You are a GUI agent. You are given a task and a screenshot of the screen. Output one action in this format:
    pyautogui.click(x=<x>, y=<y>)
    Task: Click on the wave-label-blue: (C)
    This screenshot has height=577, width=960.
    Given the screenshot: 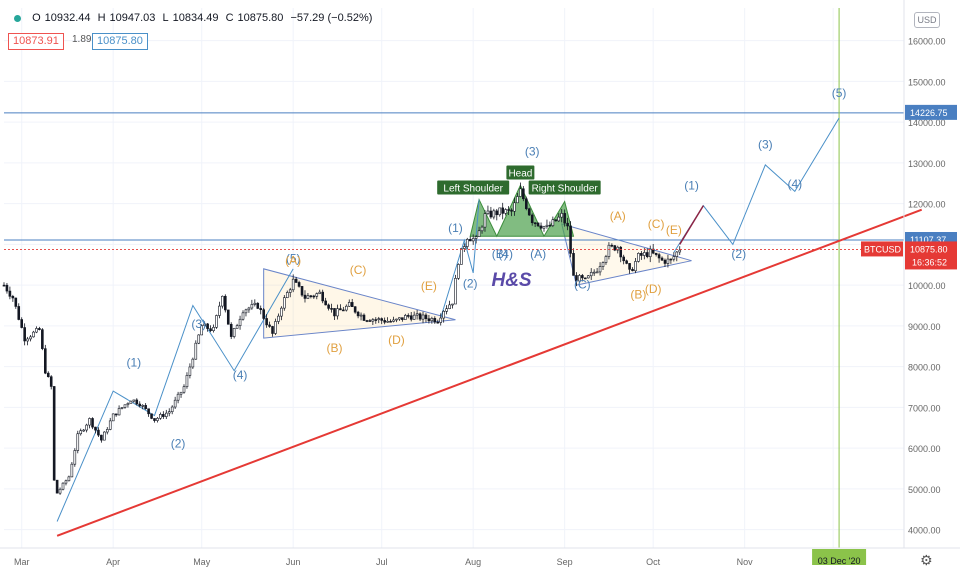 What is the action you would take?
    pyautogui.click(x=582, y=284)
    